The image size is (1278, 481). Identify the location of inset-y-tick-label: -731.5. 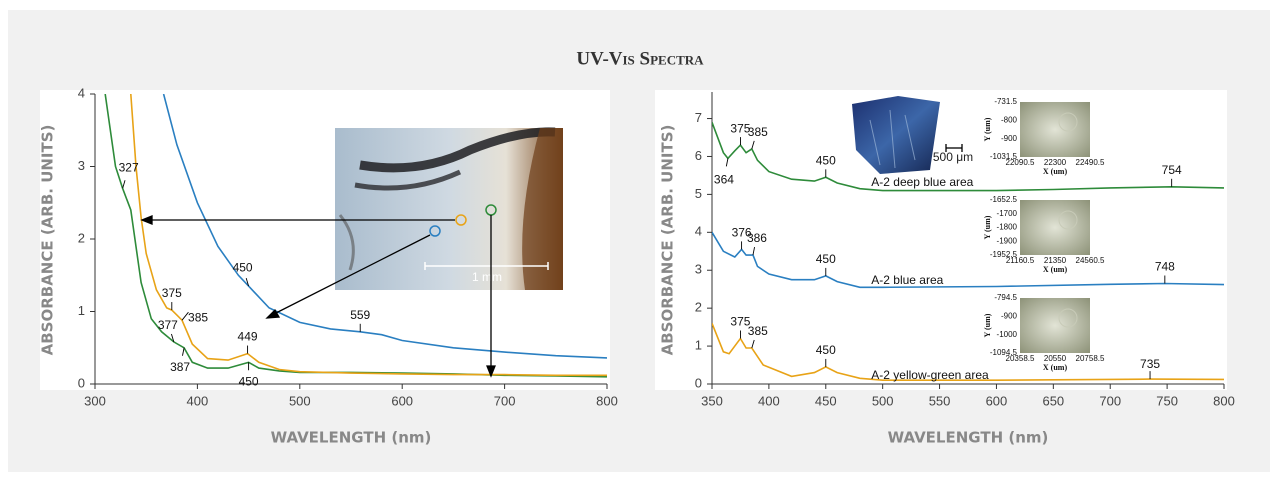
(1005, 101).